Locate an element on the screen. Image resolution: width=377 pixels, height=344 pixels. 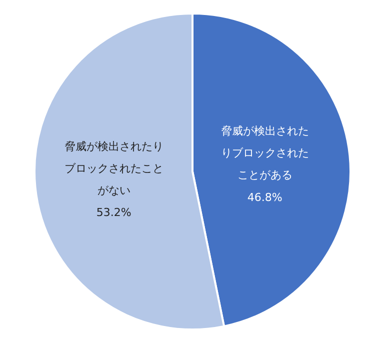
data-label: 46.8% is located at coordinates (264, 197).